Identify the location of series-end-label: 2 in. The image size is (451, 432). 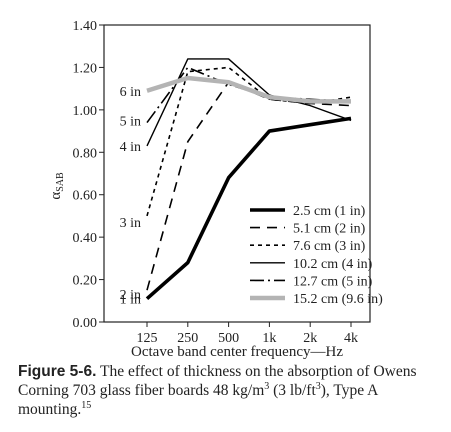
(130, 295).